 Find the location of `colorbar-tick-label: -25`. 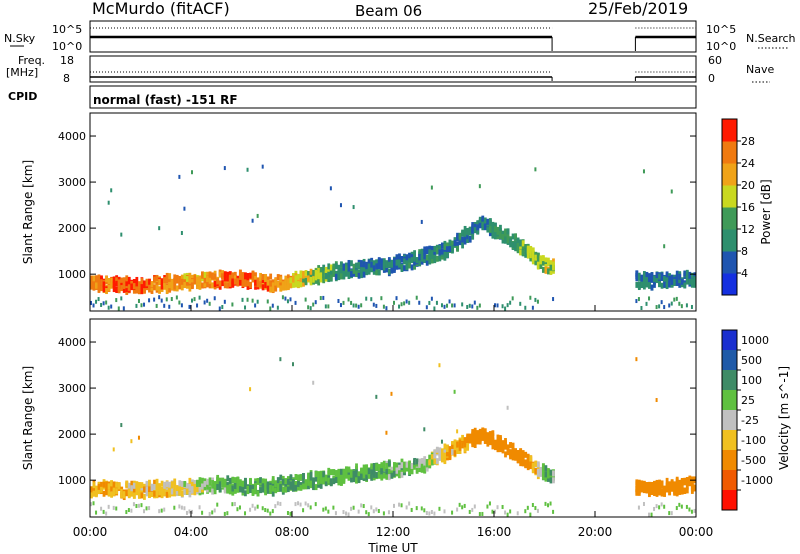

colorbar-tick-label: -25 is located at coordinates (750, 420).